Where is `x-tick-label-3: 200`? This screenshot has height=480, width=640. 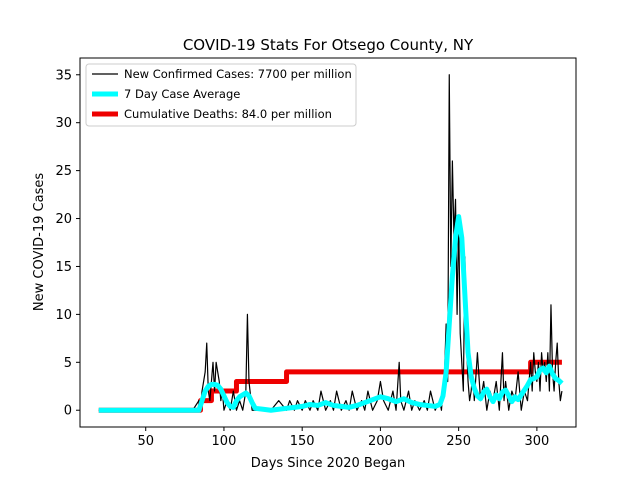
x-tick-label-3: 200 is located at coordinates (380, 441).